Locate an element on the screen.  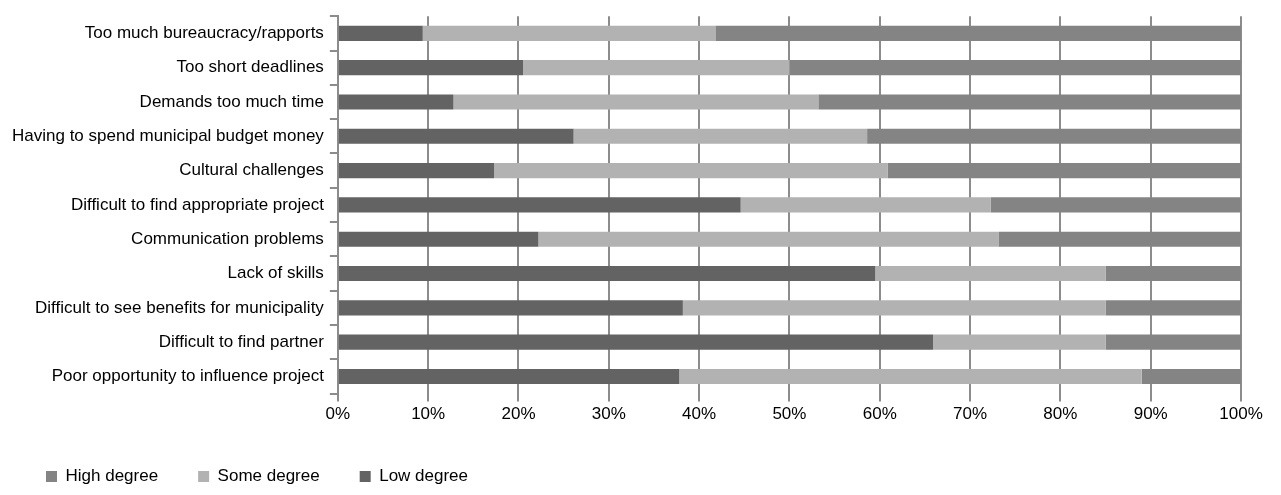
y-tick-label: Having to spend municipal budget money is located at coordinates (168, 135).